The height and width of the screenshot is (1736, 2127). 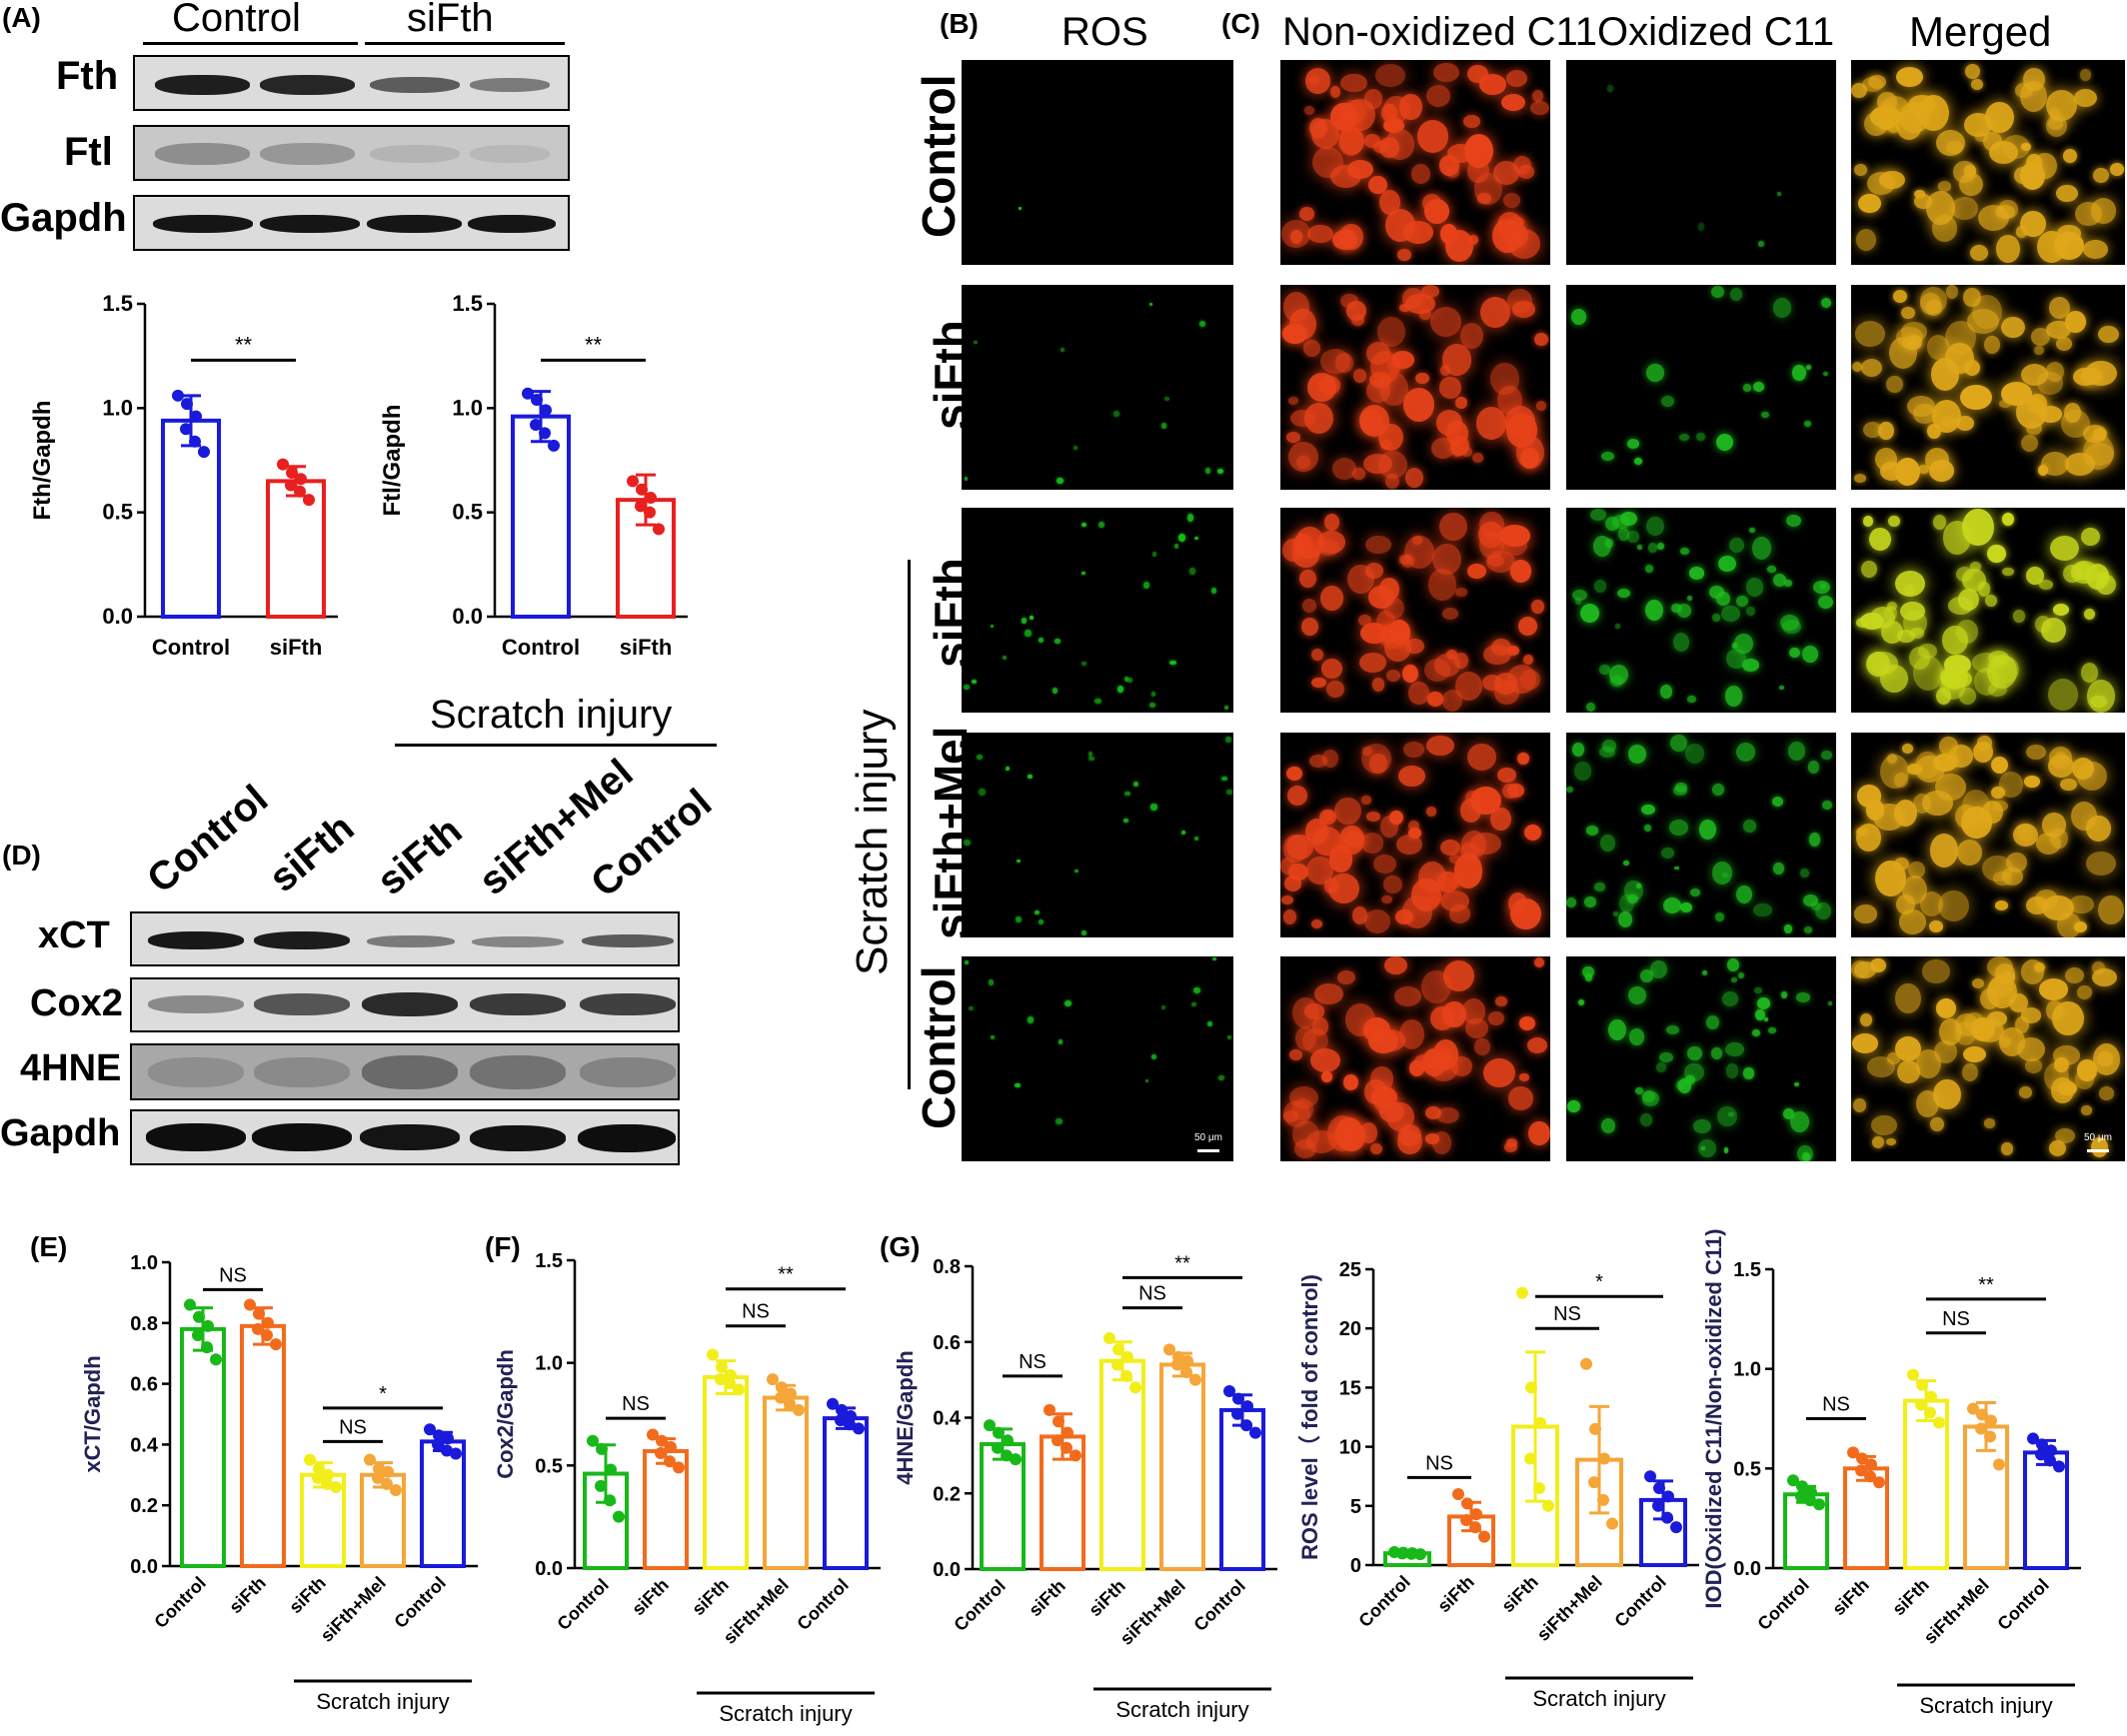 I want to click on image-merged-sifth, so click(x=1988, y=387).